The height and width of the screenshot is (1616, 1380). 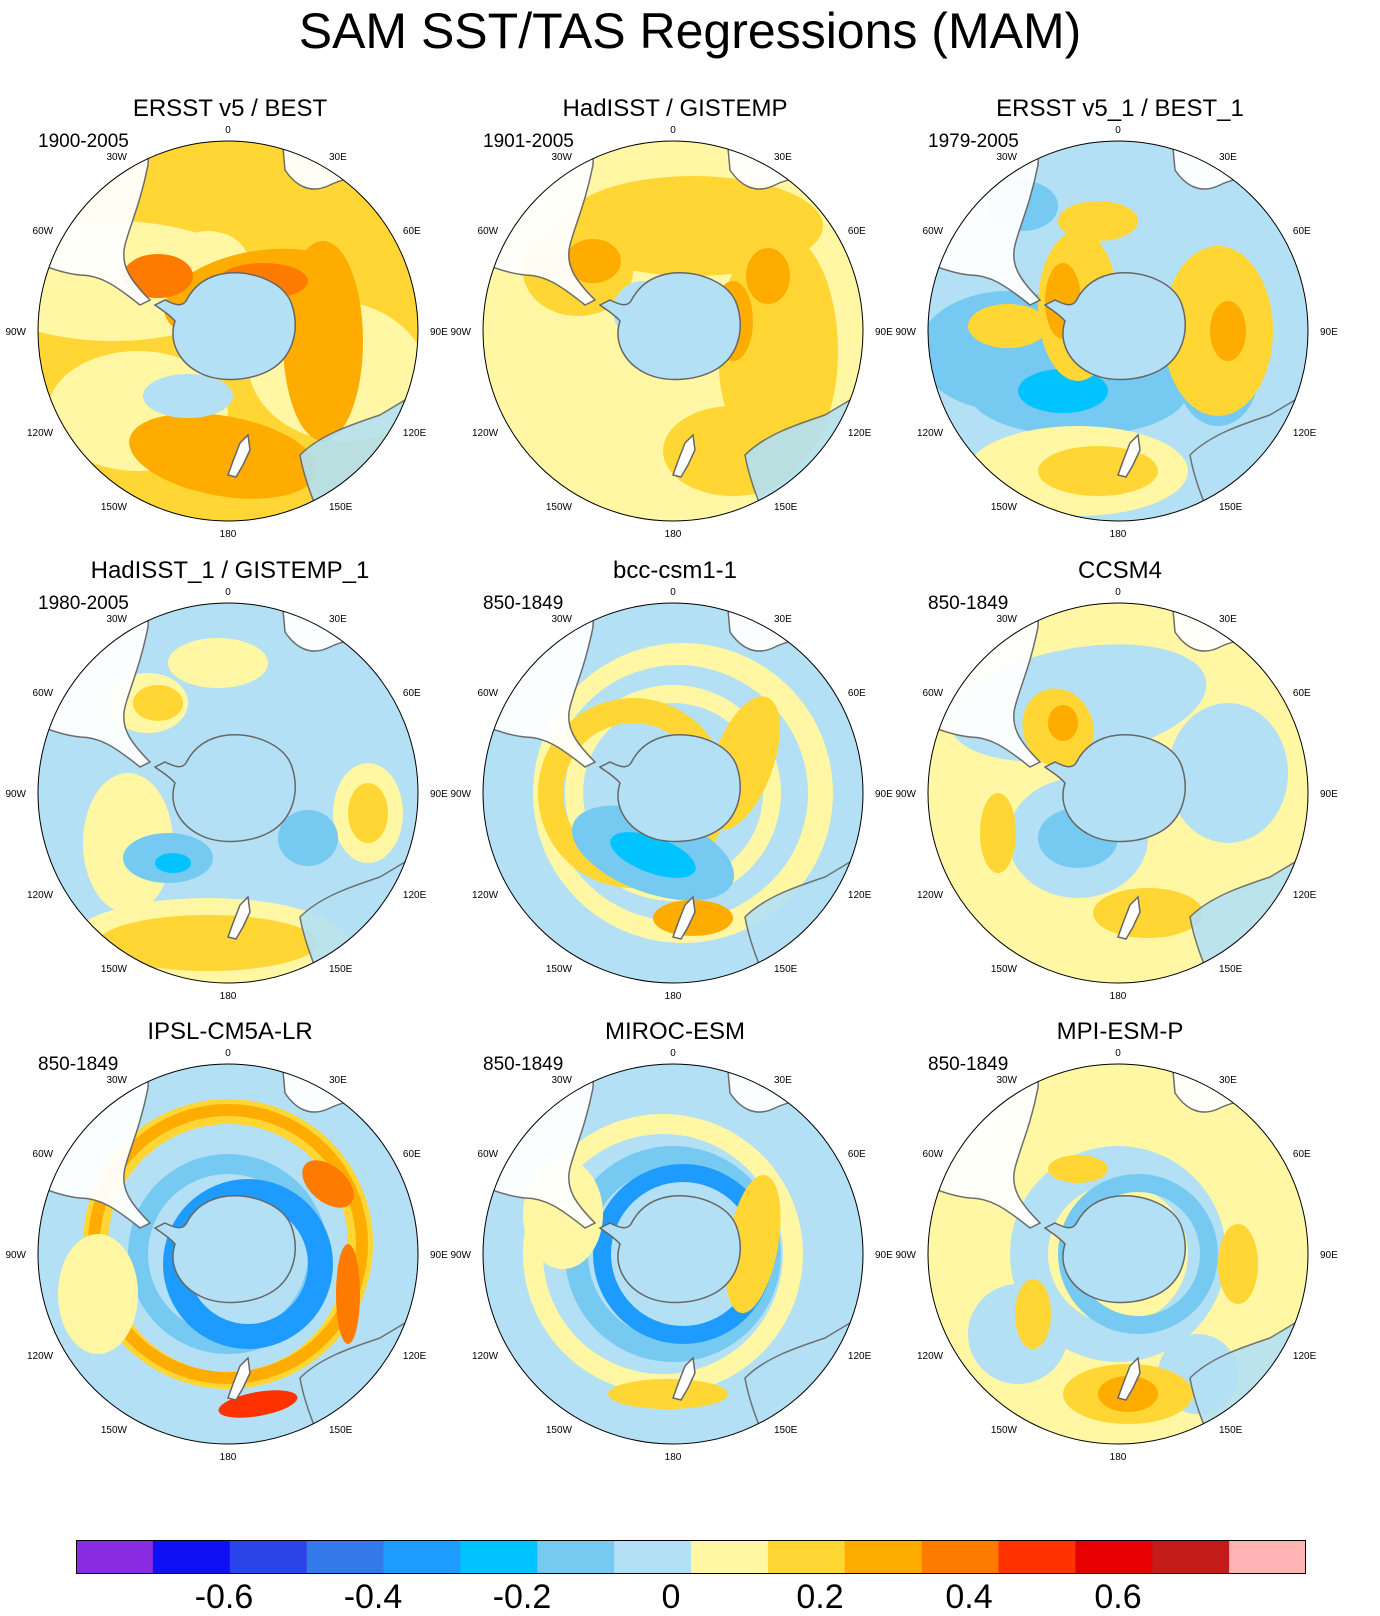 What do you see at coordinates (675, 1031) in the screenshot?
I see `panel-title: MIROC-ESM` at bounding box center [675, 1031].